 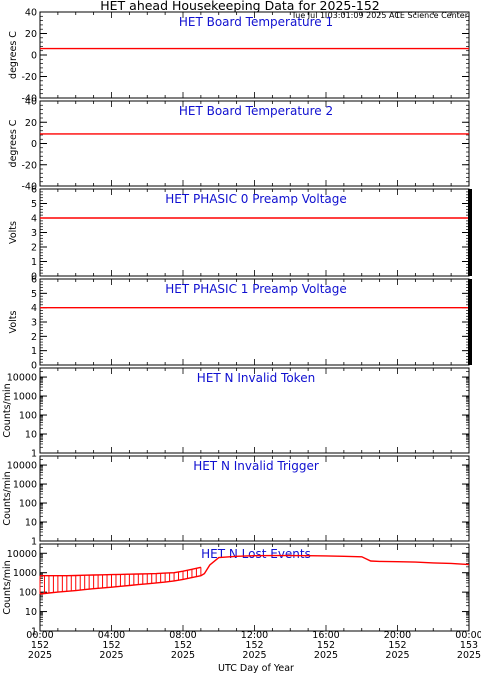 I want to click on panel-title: HET N Invalid Token, so click(x=256, y=378).